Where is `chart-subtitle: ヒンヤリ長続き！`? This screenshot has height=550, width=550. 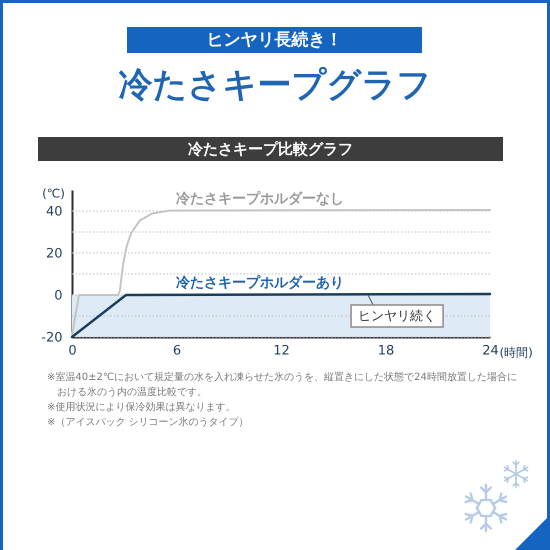 chart-subtitle: ヒンヤリ長続き！ is located at coordinates (274, 40).